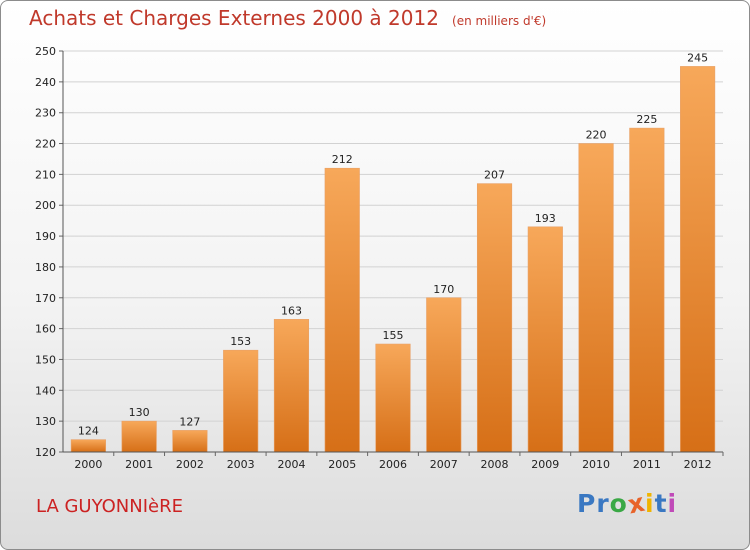  I want to click on bar-value-label: 207, so click(494, 175).